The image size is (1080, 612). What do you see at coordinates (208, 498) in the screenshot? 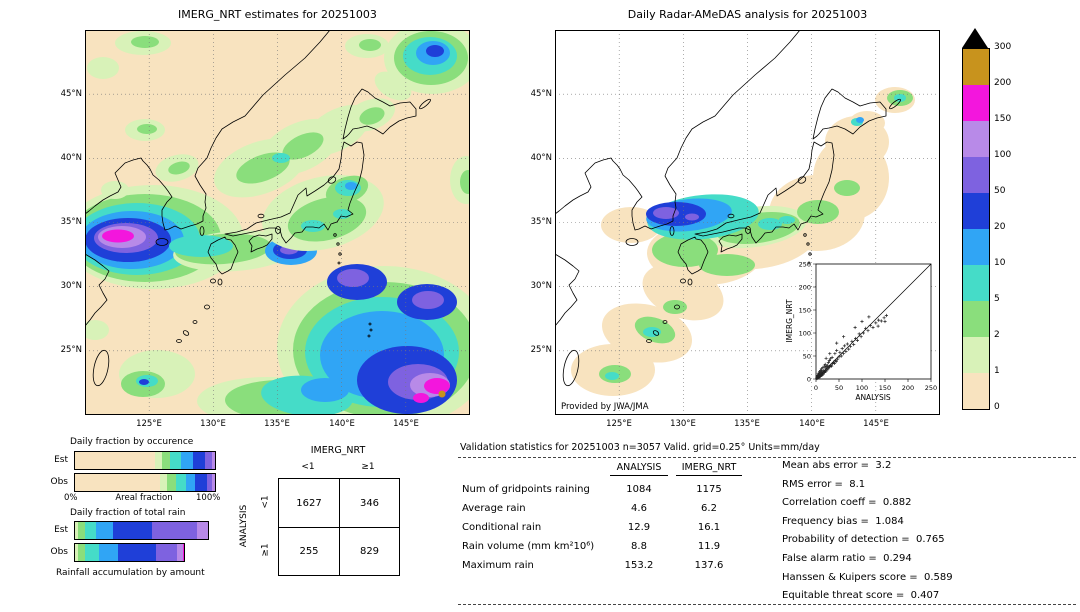
I see `axis-max-label: 100%` at bounding box center [208, 498].